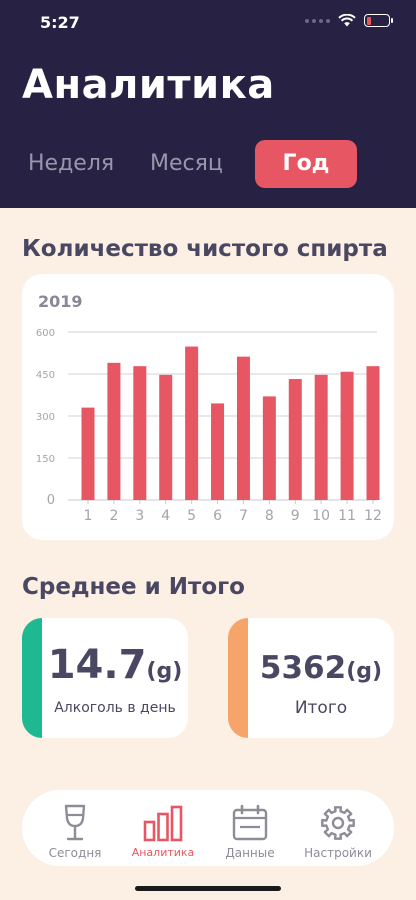 This screenshot has width=416, height=900. What do you see at coordinates (165, 516) in the screenshot?
I see `chart-x-tick-label: 4` at bounding box center [165, 516].